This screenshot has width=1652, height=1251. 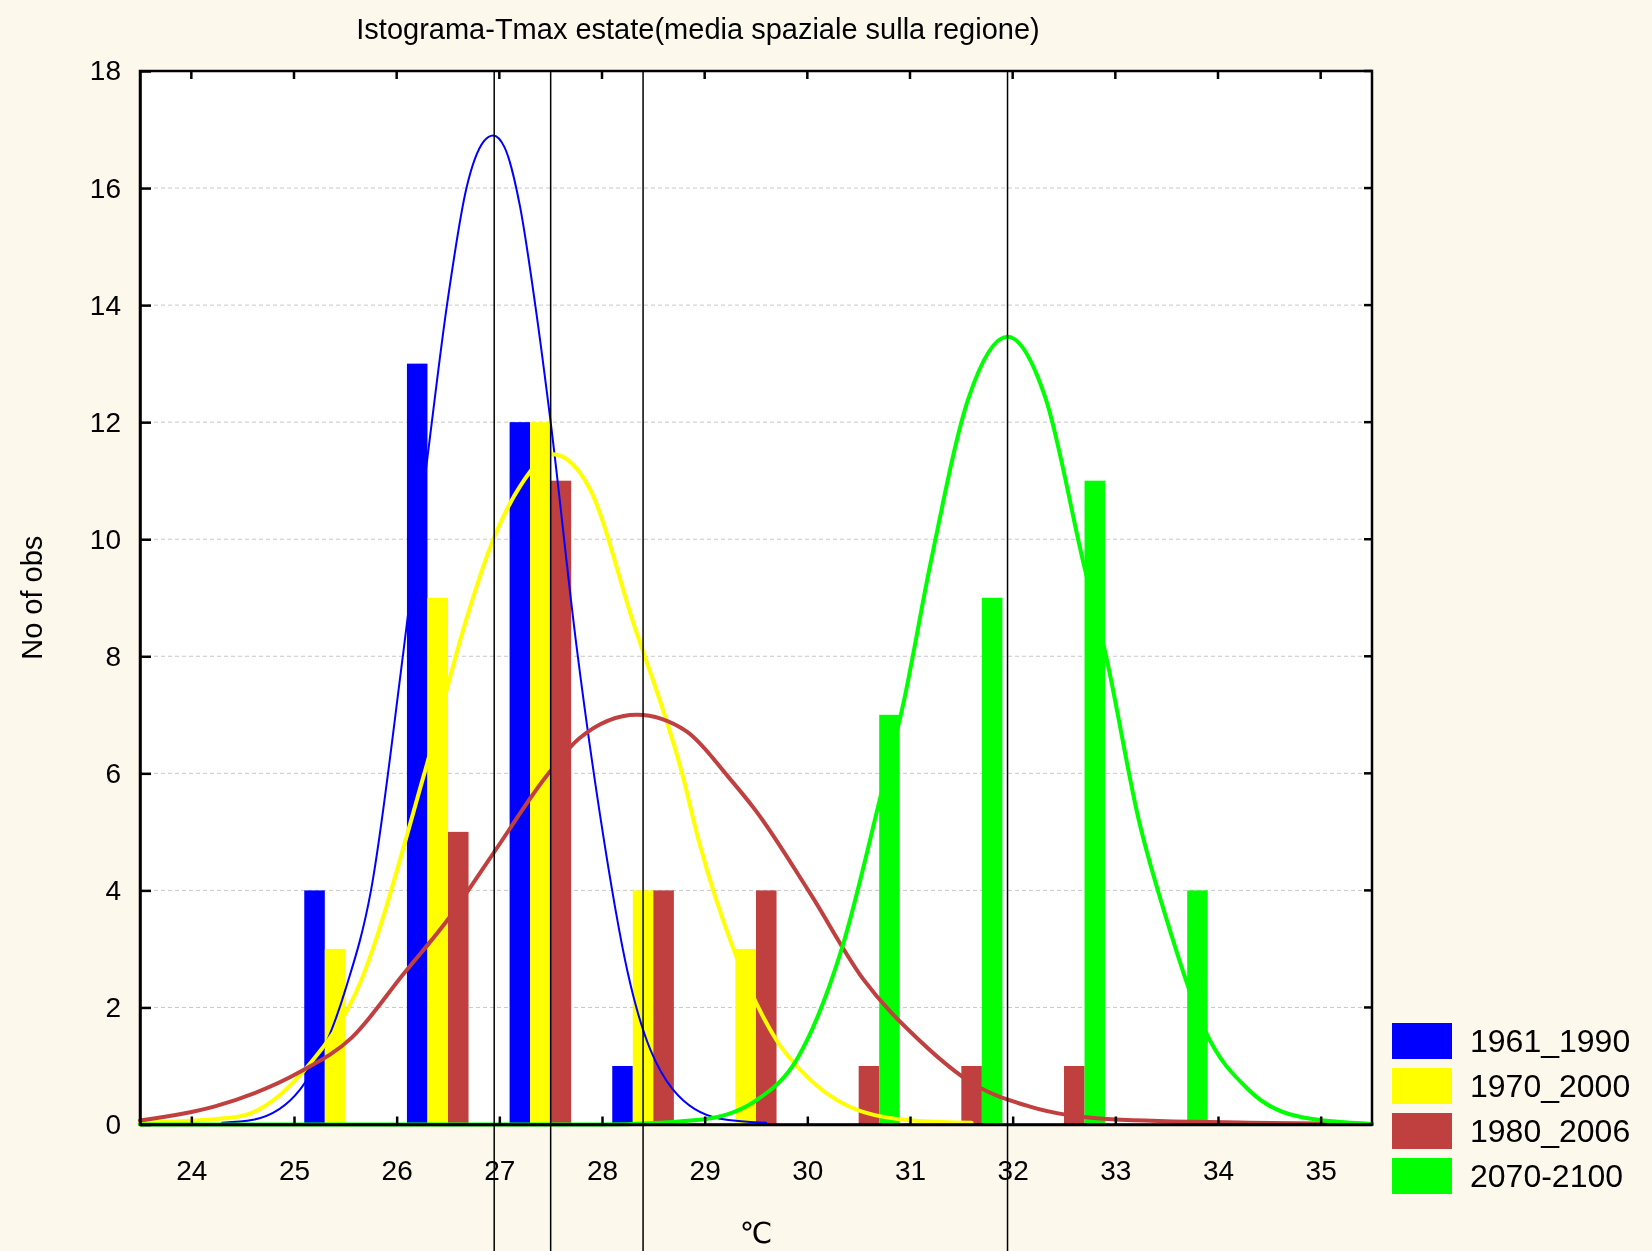 What do you see at coordinates (1116, 1171) in the screenshot?
I see `x-tick-label: 33` at bounding box center [1116, 1171].